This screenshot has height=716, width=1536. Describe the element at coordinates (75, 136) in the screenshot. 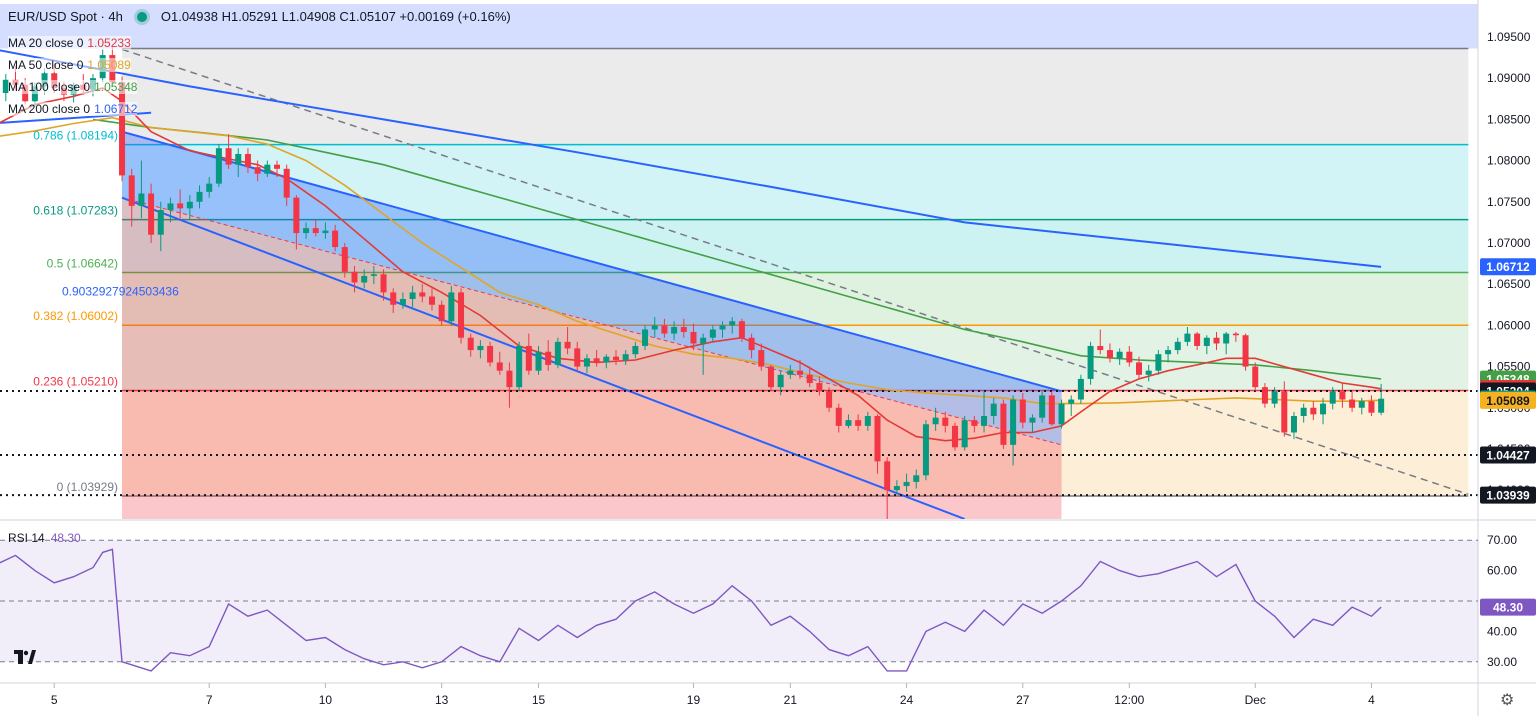

I see `fib-label: 0.786 (1.08194)` at that location.